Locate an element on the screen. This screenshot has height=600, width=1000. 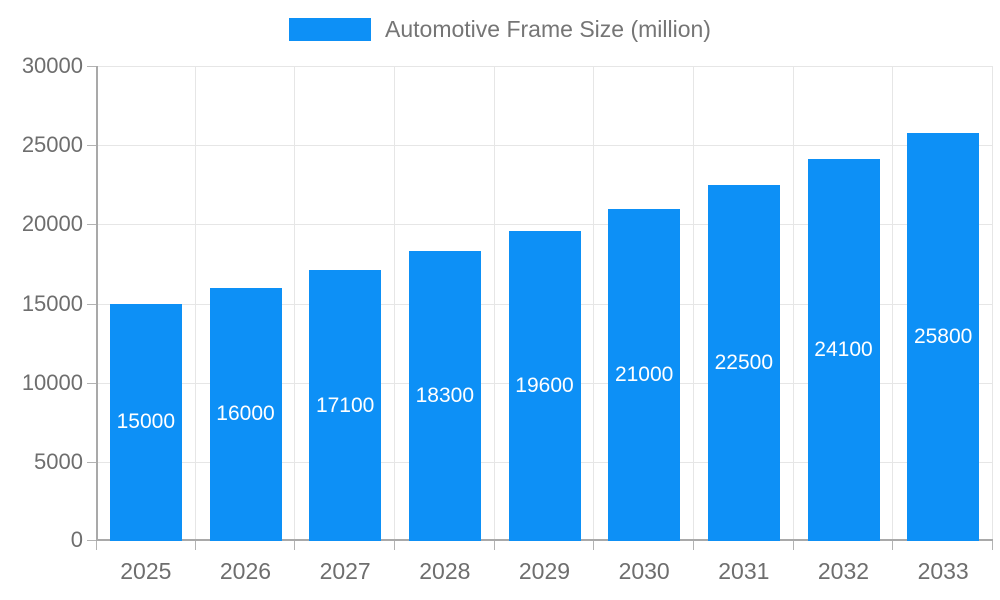
bar-value-label: 24100 is located at coordinates (843, 350).